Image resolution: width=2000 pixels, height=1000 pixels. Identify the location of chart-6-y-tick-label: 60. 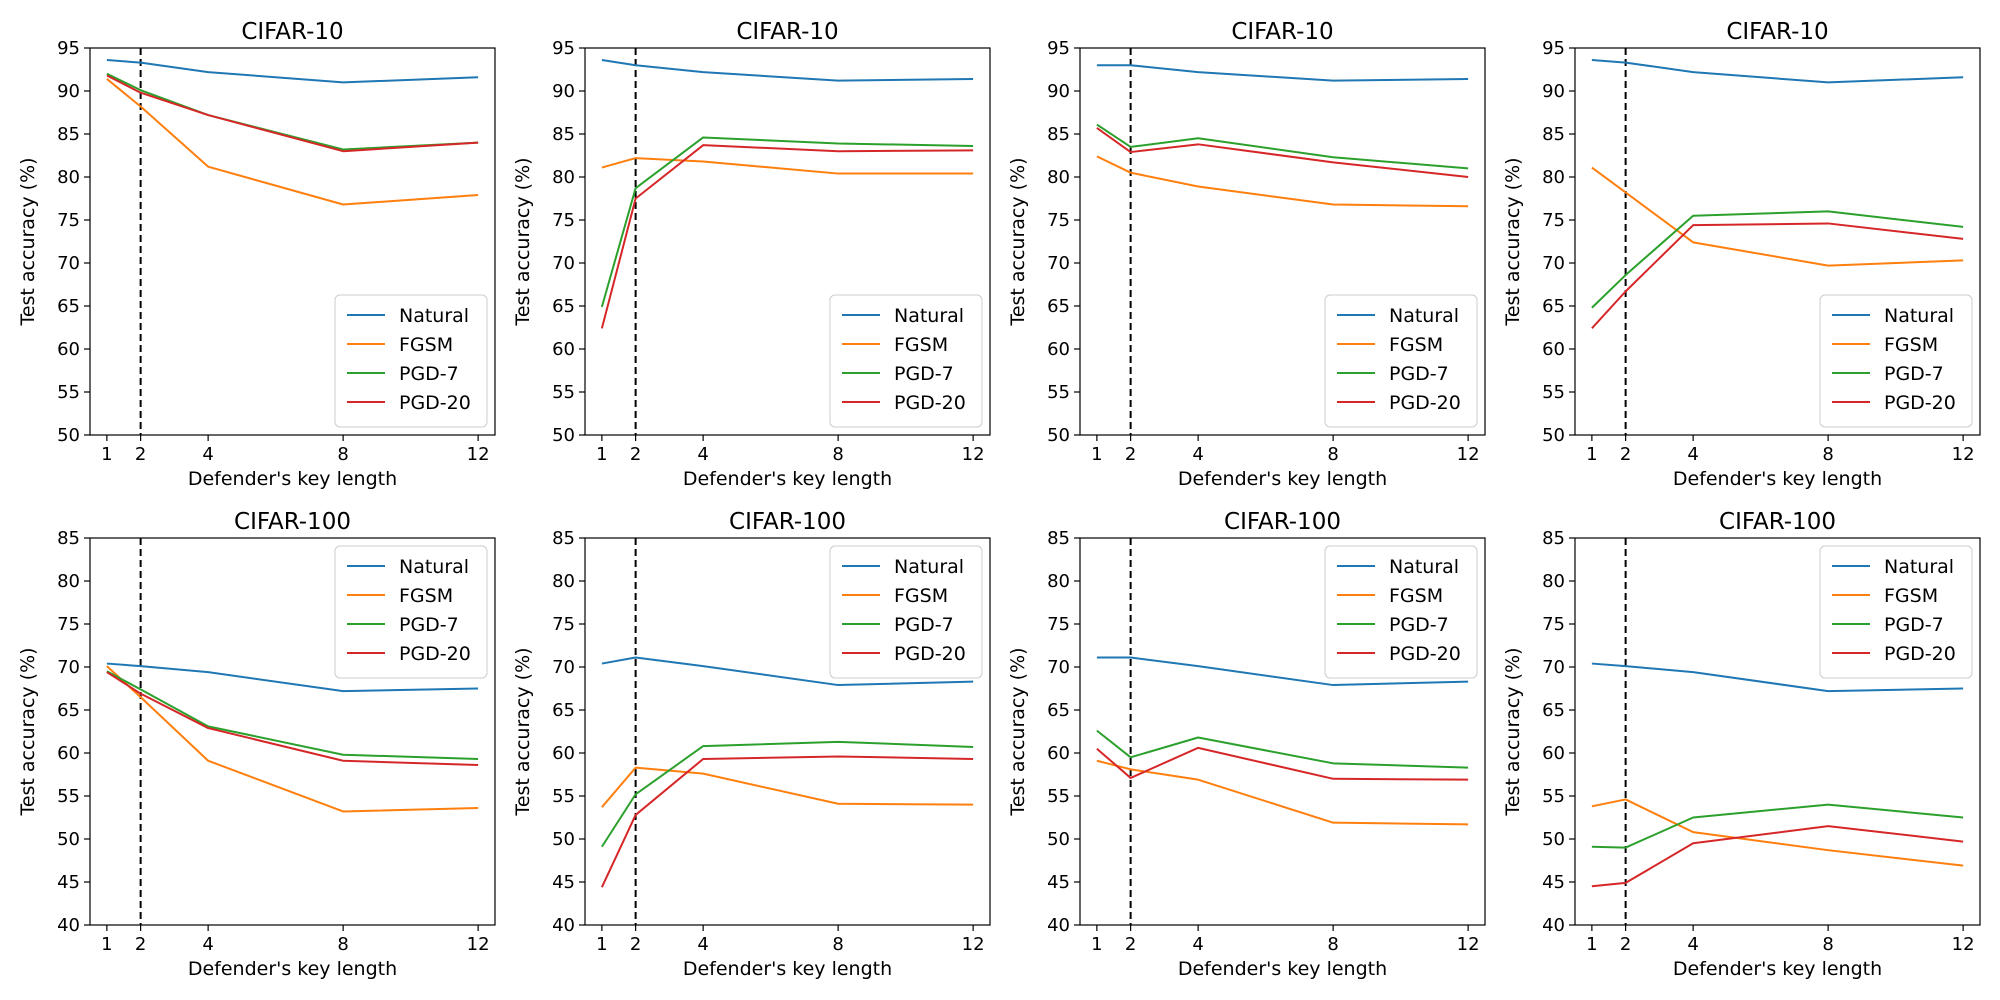
(563, 753).